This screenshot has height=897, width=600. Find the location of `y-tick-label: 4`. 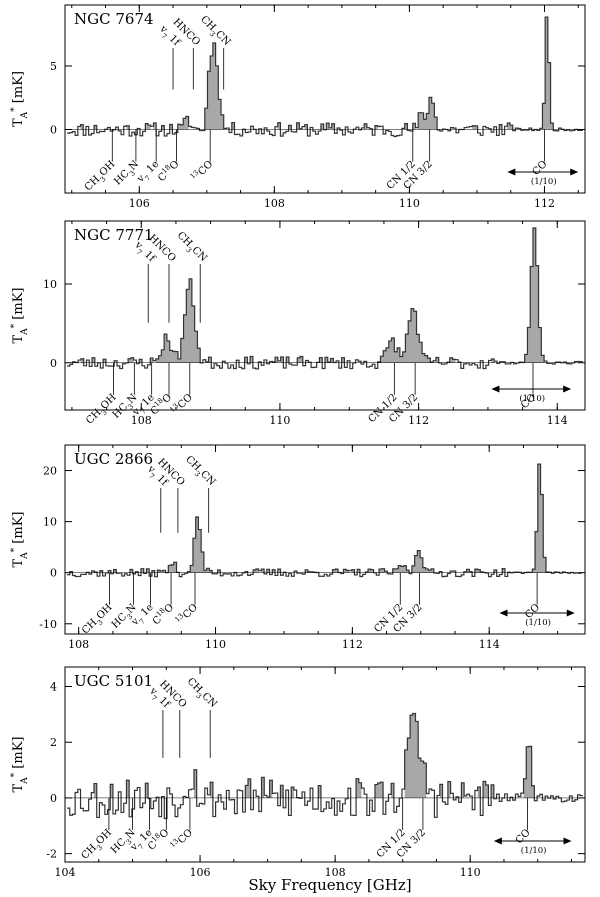

y-tick-label: 4 is located at coordinates (53, 687).